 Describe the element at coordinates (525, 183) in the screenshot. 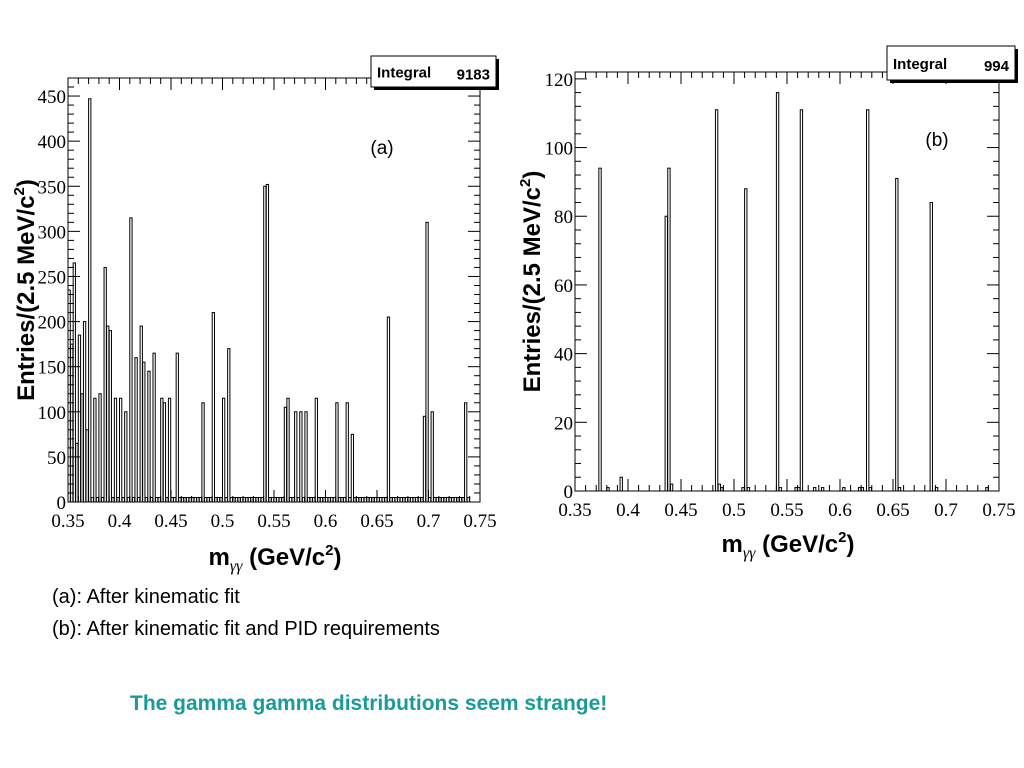

I see `y-axis-label-sup: 2` at that location.